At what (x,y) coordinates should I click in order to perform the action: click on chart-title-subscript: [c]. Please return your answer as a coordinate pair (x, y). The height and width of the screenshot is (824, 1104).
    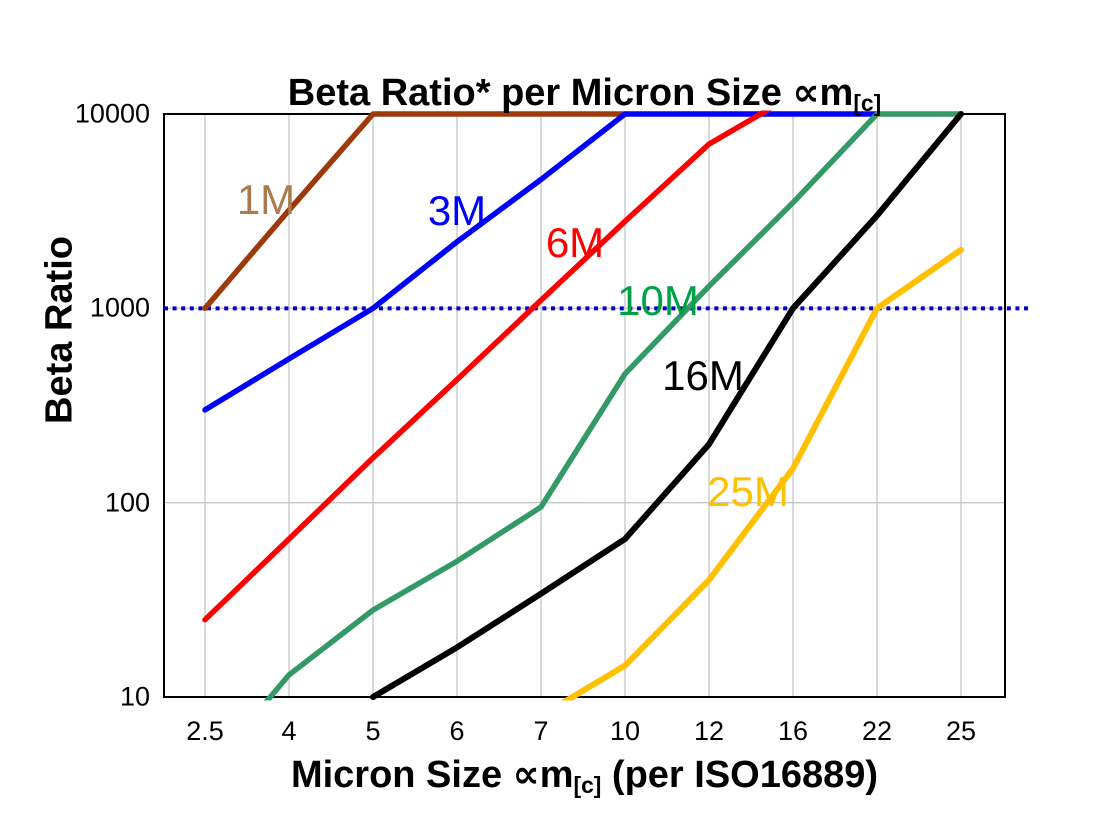
    Looking at the image, I should click on (867, 102).